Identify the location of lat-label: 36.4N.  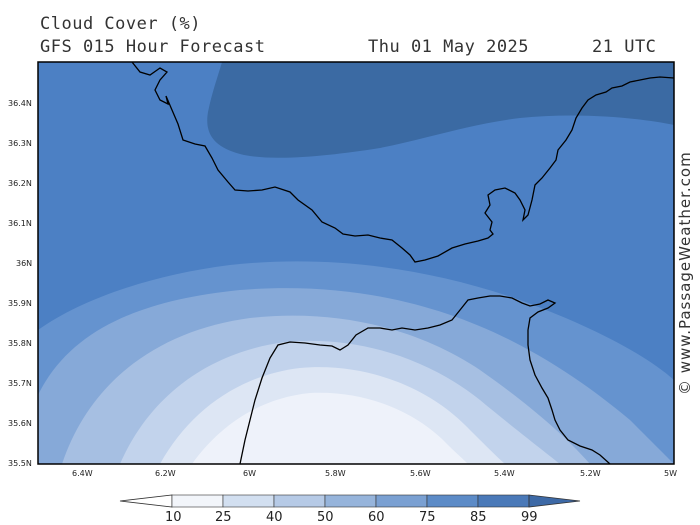
(20, 103).